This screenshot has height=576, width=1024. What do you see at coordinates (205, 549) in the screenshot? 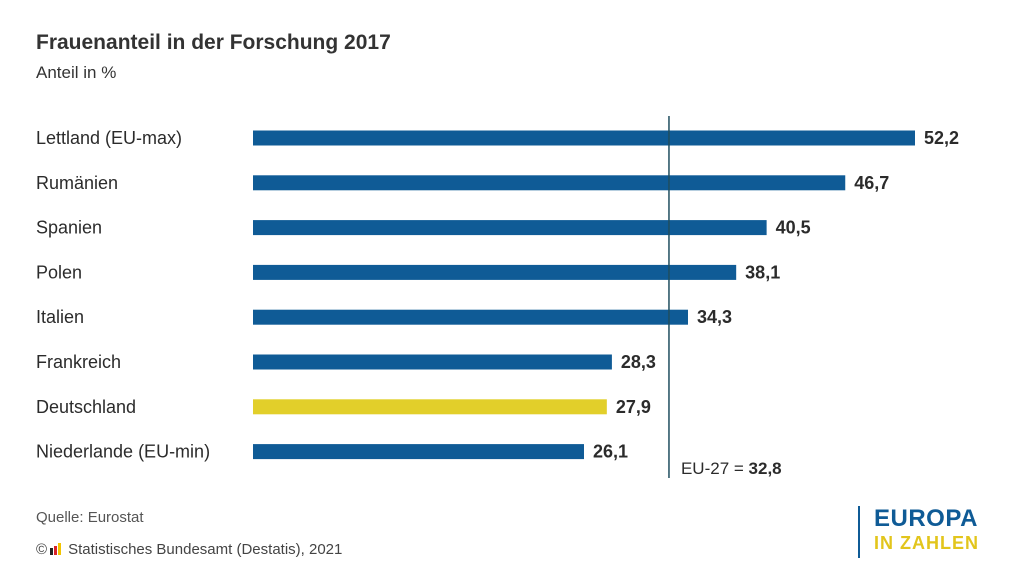
I see `copyright-text: Statistisches Bundesamt (Destatis), 2021` at bounding box center [205, 549].